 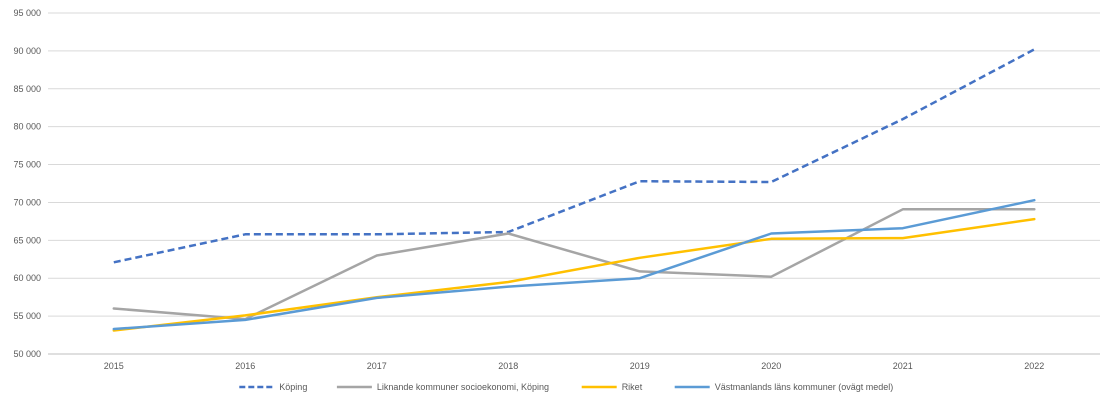 I want to click on x-tick-label: 2021, so click(x=903, y=366).